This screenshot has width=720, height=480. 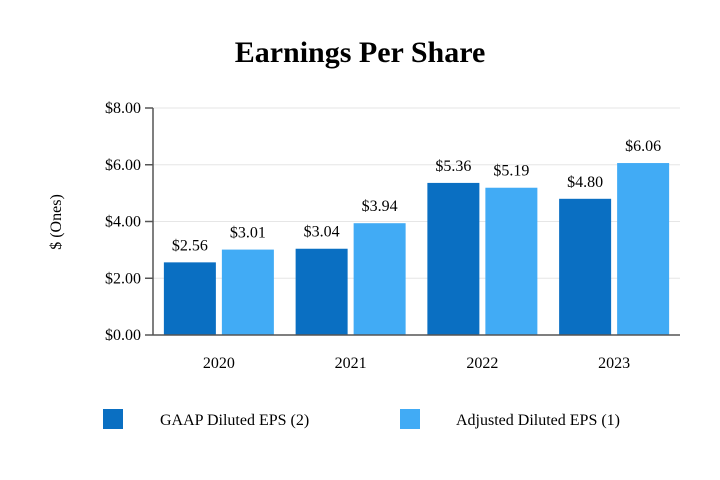 I want to click on y-tick-label: $2.00, so click(x=123, y=278).